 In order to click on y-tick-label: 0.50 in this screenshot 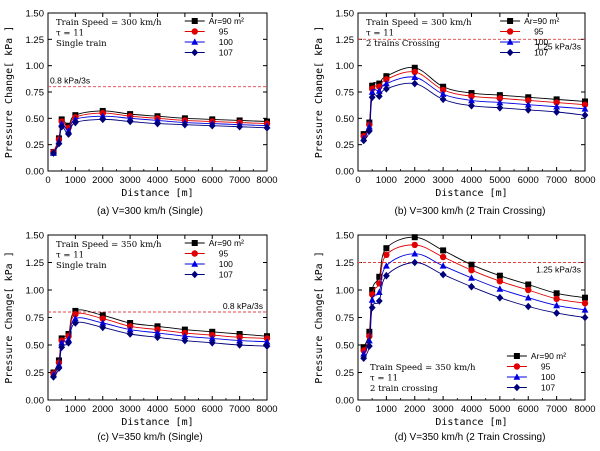, I will do `click(35, 119)`.